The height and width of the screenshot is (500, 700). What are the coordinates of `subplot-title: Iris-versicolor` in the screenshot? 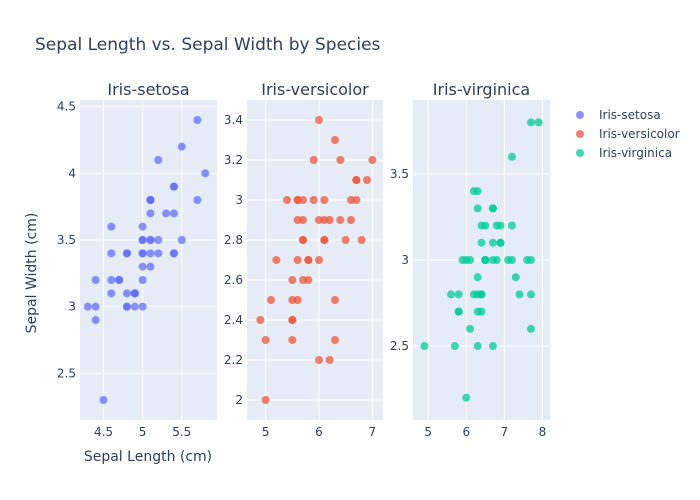 It's located at (315, 89).